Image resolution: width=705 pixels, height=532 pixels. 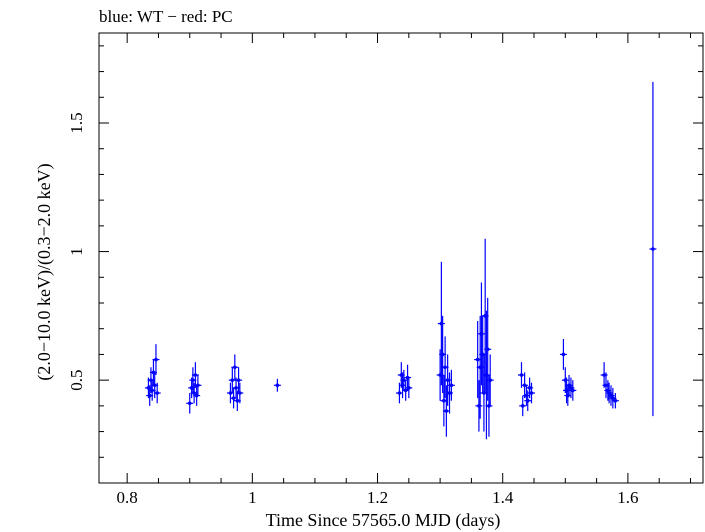 What do you see at coordinates (252, 497) in the screenshot?
I see `x-tick-label: 1` at bounding box center [252, 497].